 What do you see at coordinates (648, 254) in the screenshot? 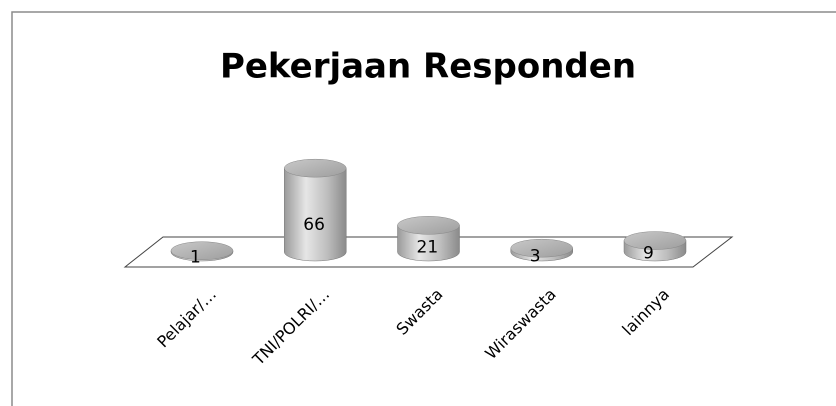
I see `value-label: 9` at bounding box center [648, 254].